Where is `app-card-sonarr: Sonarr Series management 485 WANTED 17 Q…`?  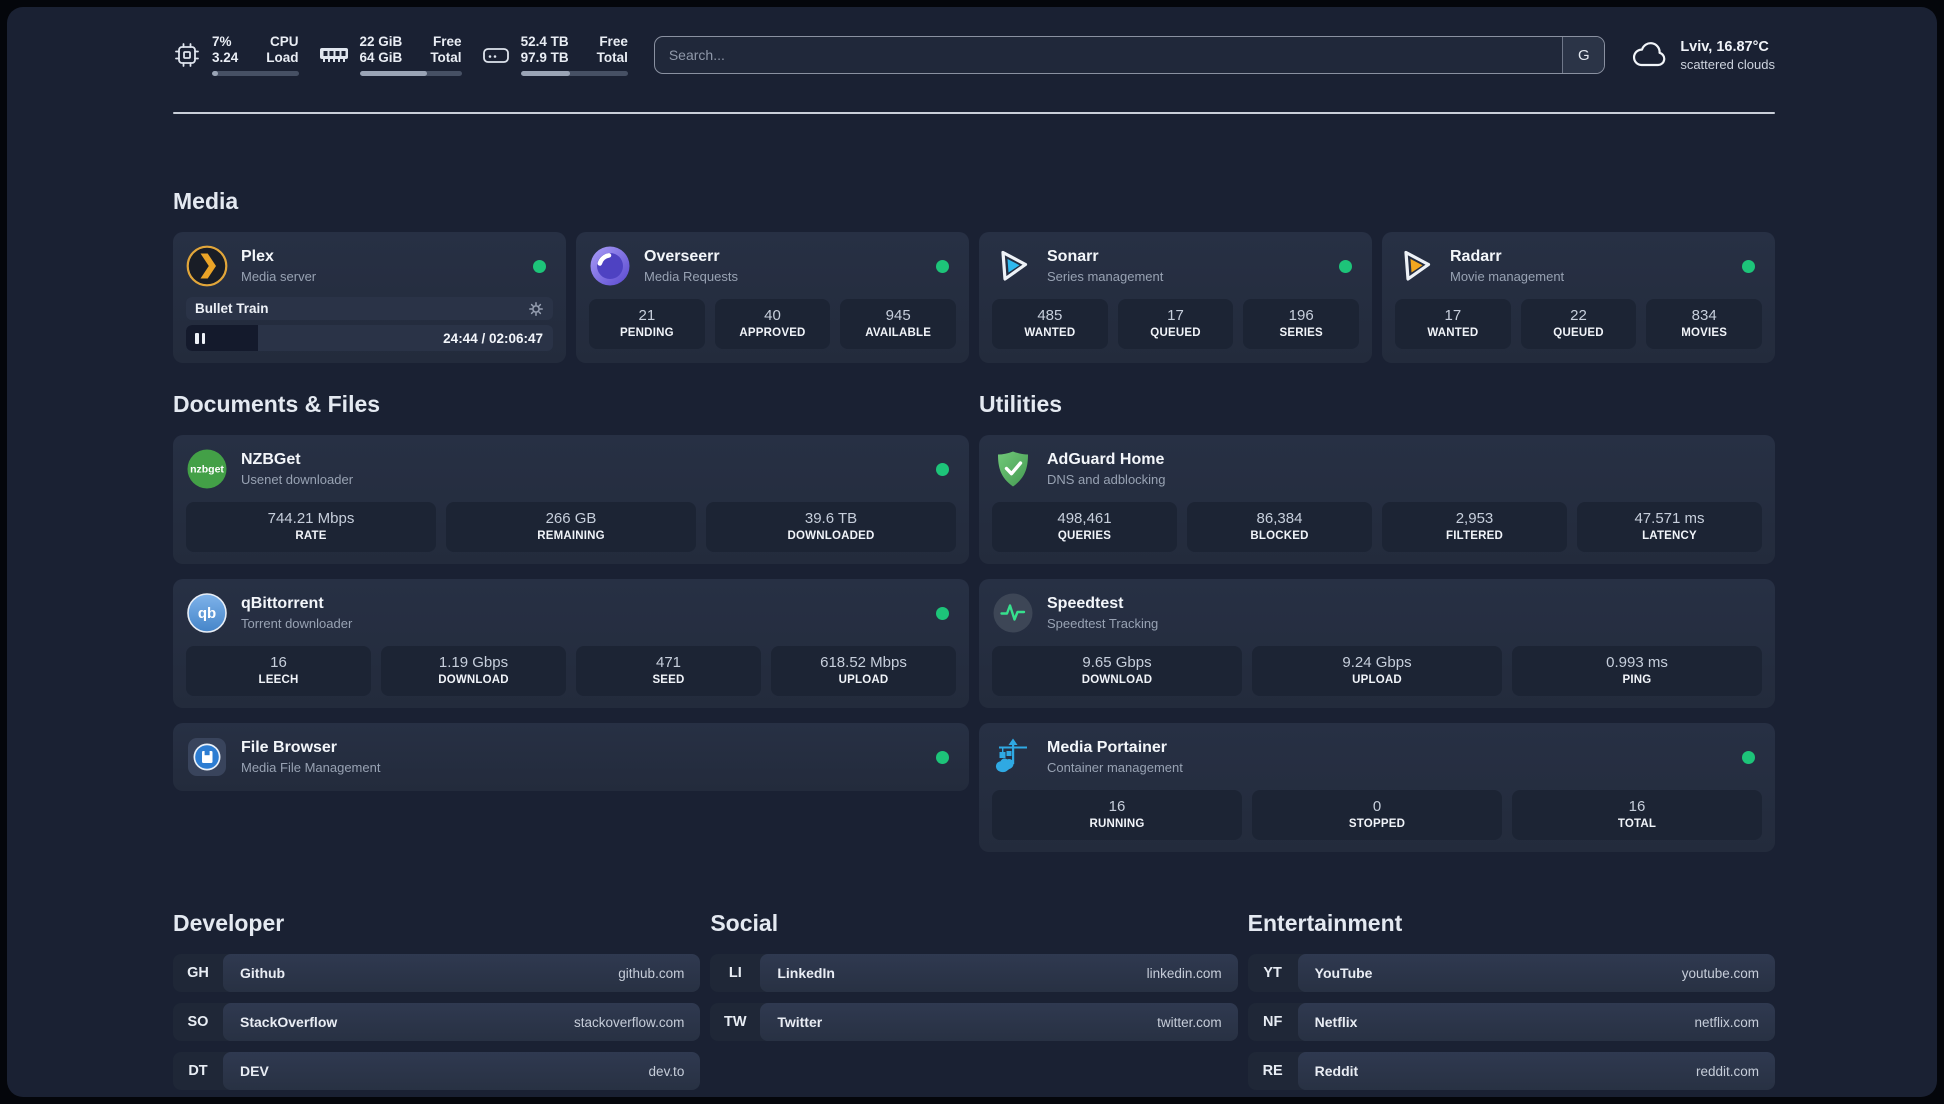
app-card-sonarr: Sonarr Series management 485 WANTED 17 Q… is located at coordinates (1175, 297).